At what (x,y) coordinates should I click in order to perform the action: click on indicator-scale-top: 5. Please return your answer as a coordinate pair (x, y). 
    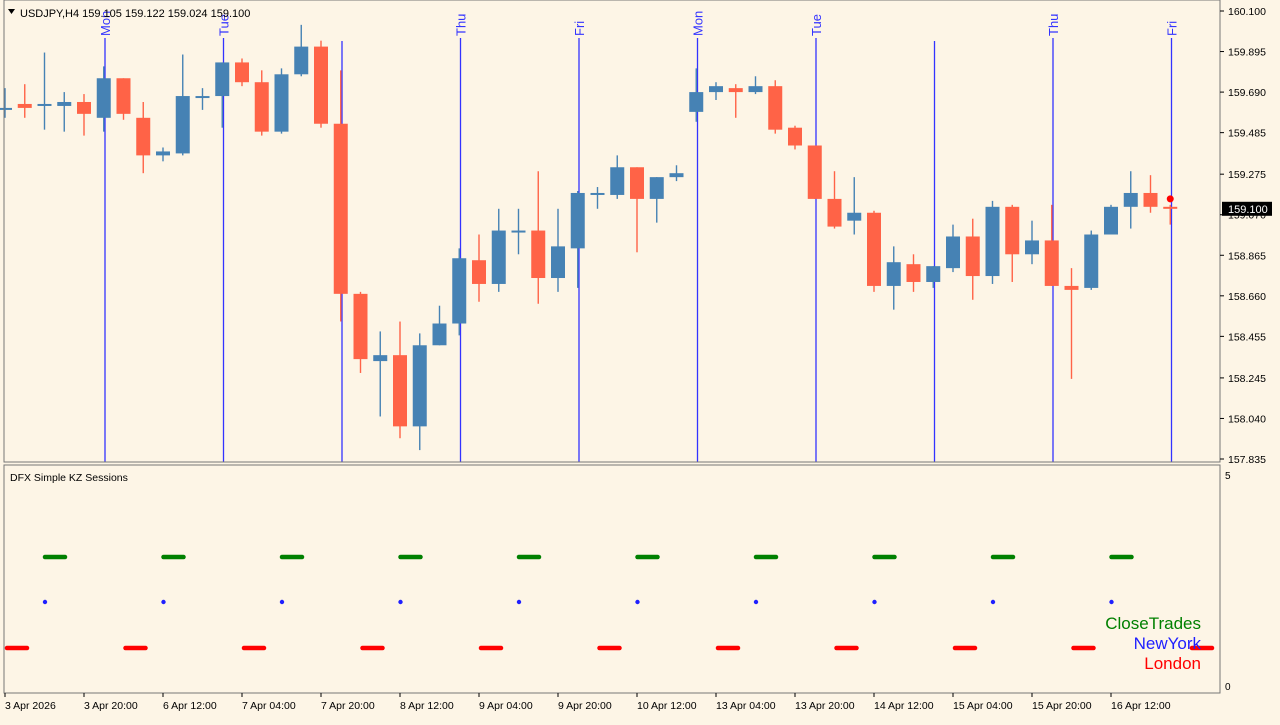
    Looking at the image, I should click on (1228, 476).